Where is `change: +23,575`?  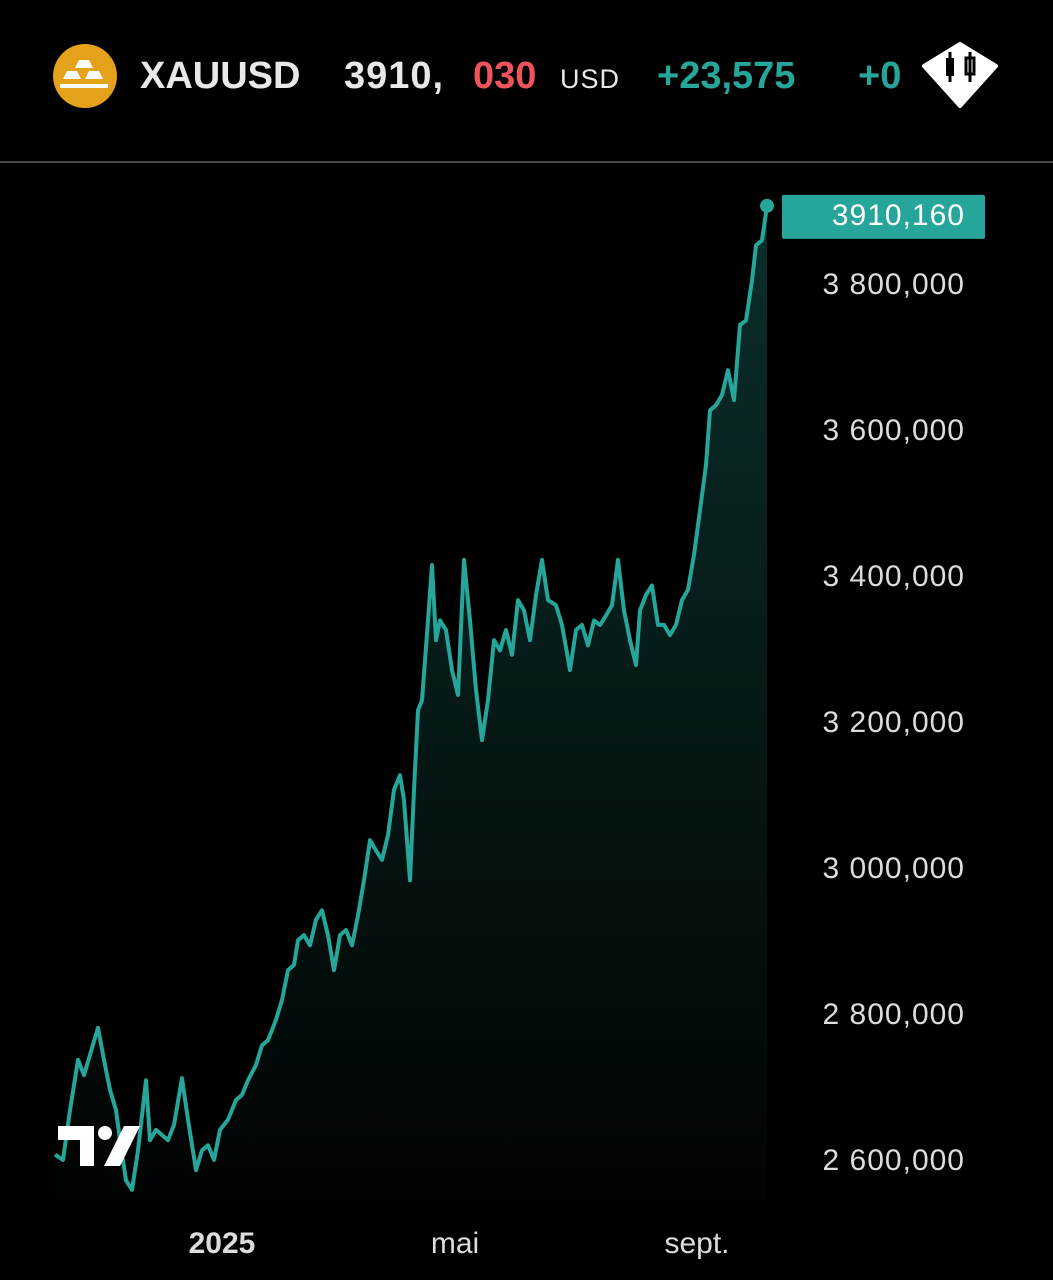 change: +23,575 is located at coordinates (726, 76).